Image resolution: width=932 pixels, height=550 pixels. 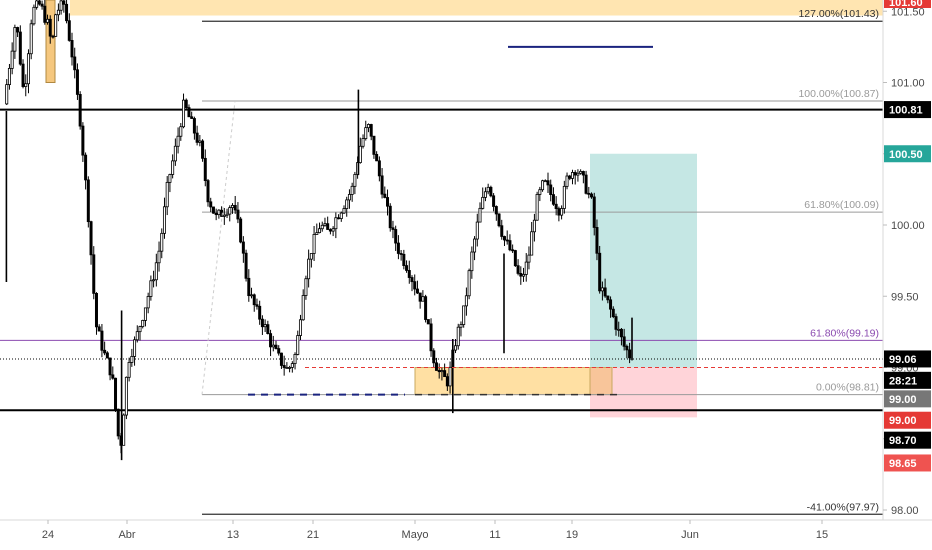 What do you see at coordinates (906, 155) in the screenshot?
I see `price-badge-label: 100.50` at bounding box center [906, 155].